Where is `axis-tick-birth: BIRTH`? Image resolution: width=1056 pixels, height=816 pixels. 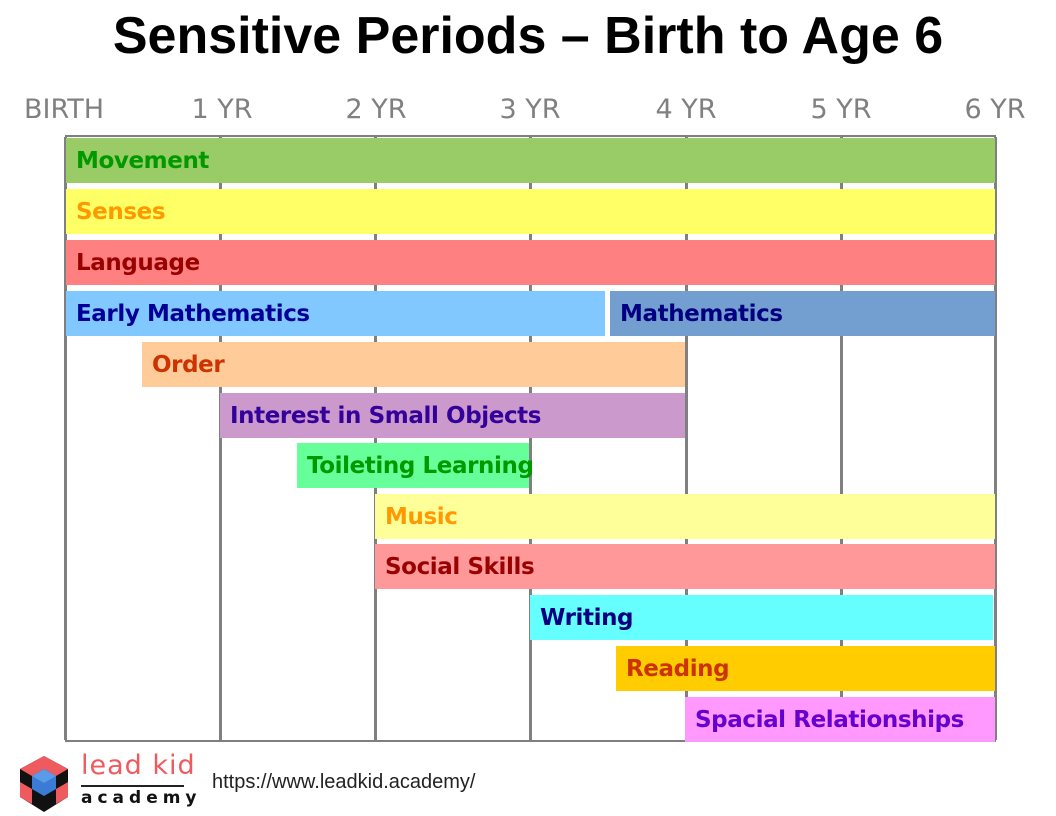 axis-tick-birth: BIRTH is located at coordinates (64, 109).